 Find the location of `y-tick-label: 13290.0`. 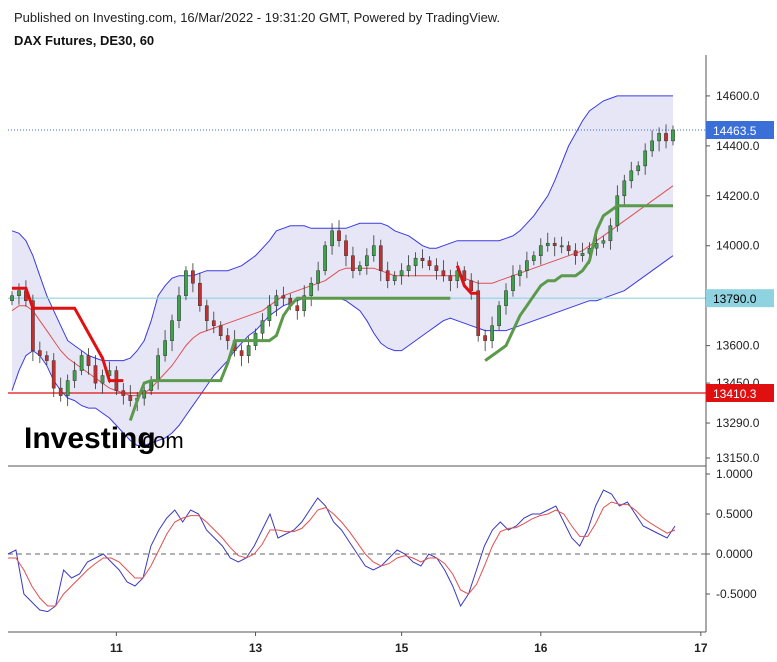

y-tick-label: 13290.0 is located at coordinates (738, 423).